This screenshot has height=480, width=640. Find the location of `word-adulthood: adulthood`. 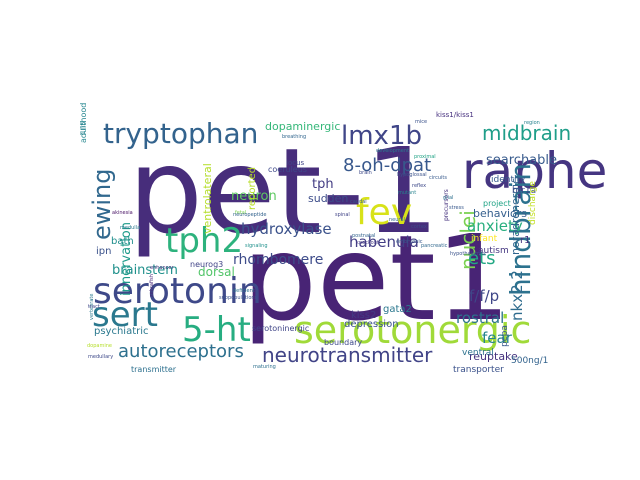

word-adulthood: adulthood is located at coordinates (83, 123).